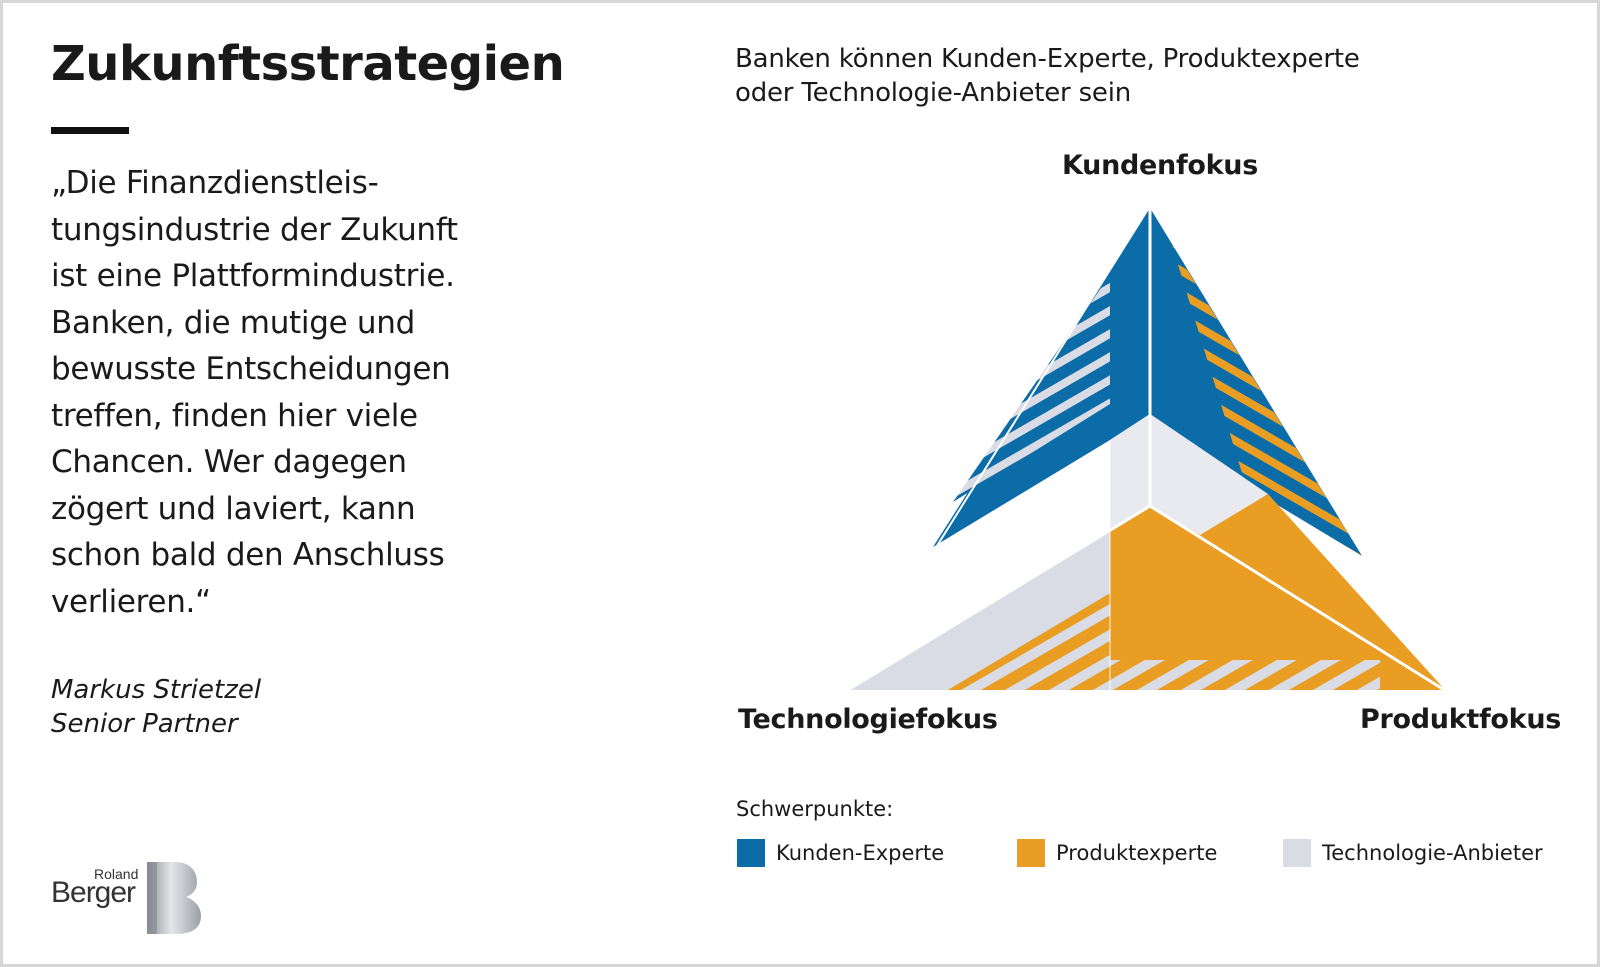 The width and height of the screenshot is (1600, 967). I want to click on quote-line: zögert und laviert, kann, so click(233, 508).